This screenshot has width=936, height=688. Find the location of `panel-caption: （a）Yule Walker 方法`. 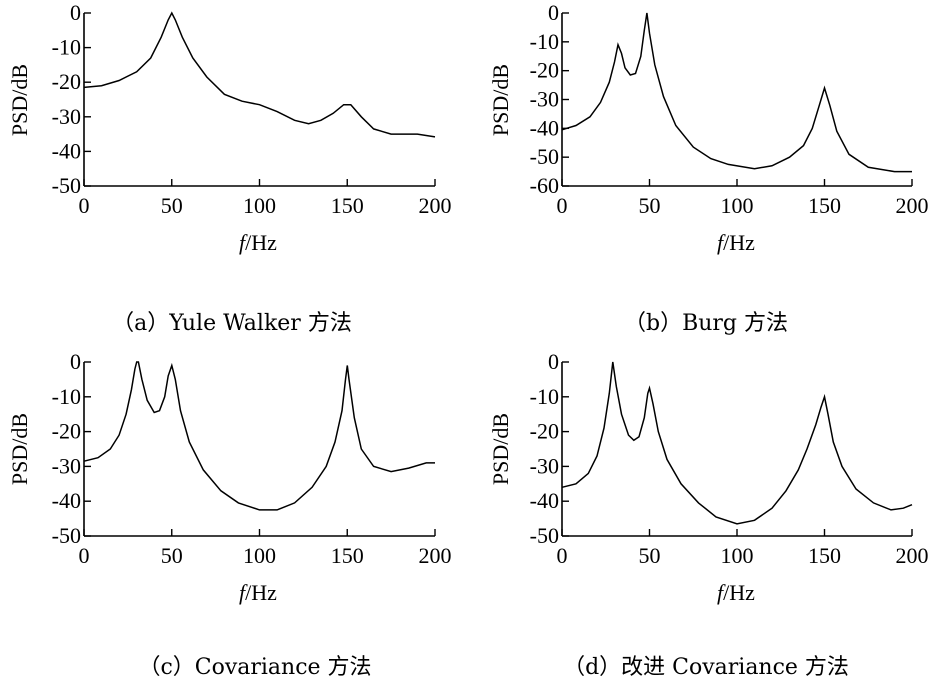

panel-caption: （a）Yule Walker 方法 is located at coordinates (232, 323).